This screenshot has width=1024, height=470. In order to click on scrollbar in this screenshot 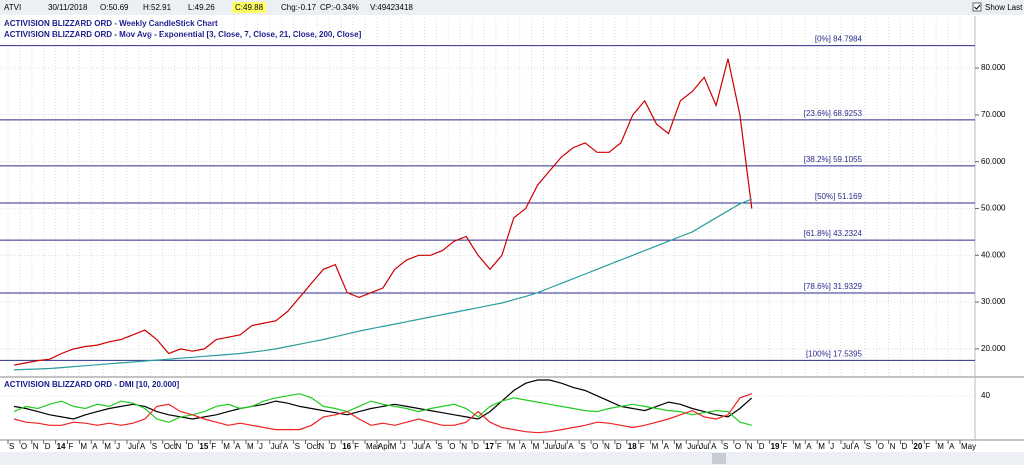, I will do `click(512, 458)`.